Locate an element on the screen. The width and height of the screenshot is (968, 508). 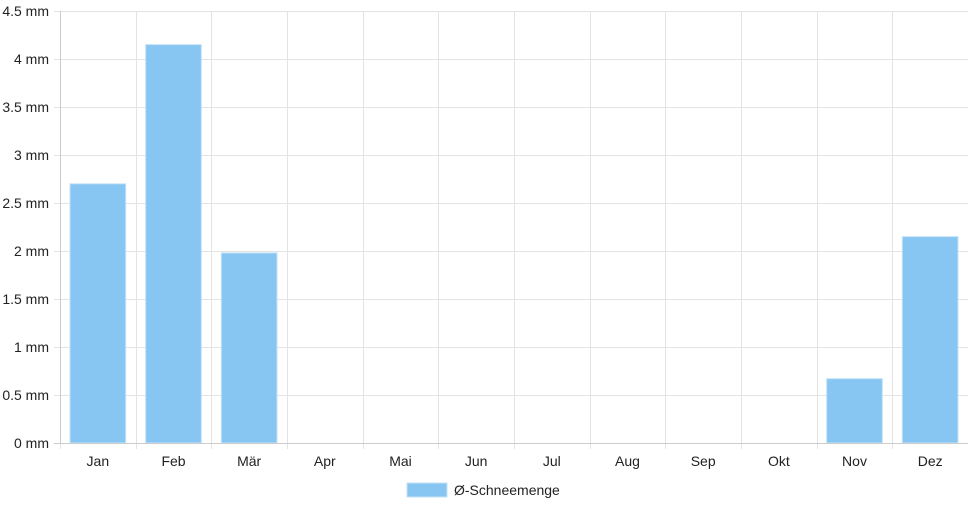
y-tick-label: 1 mm is located at coordinates (31, 347).